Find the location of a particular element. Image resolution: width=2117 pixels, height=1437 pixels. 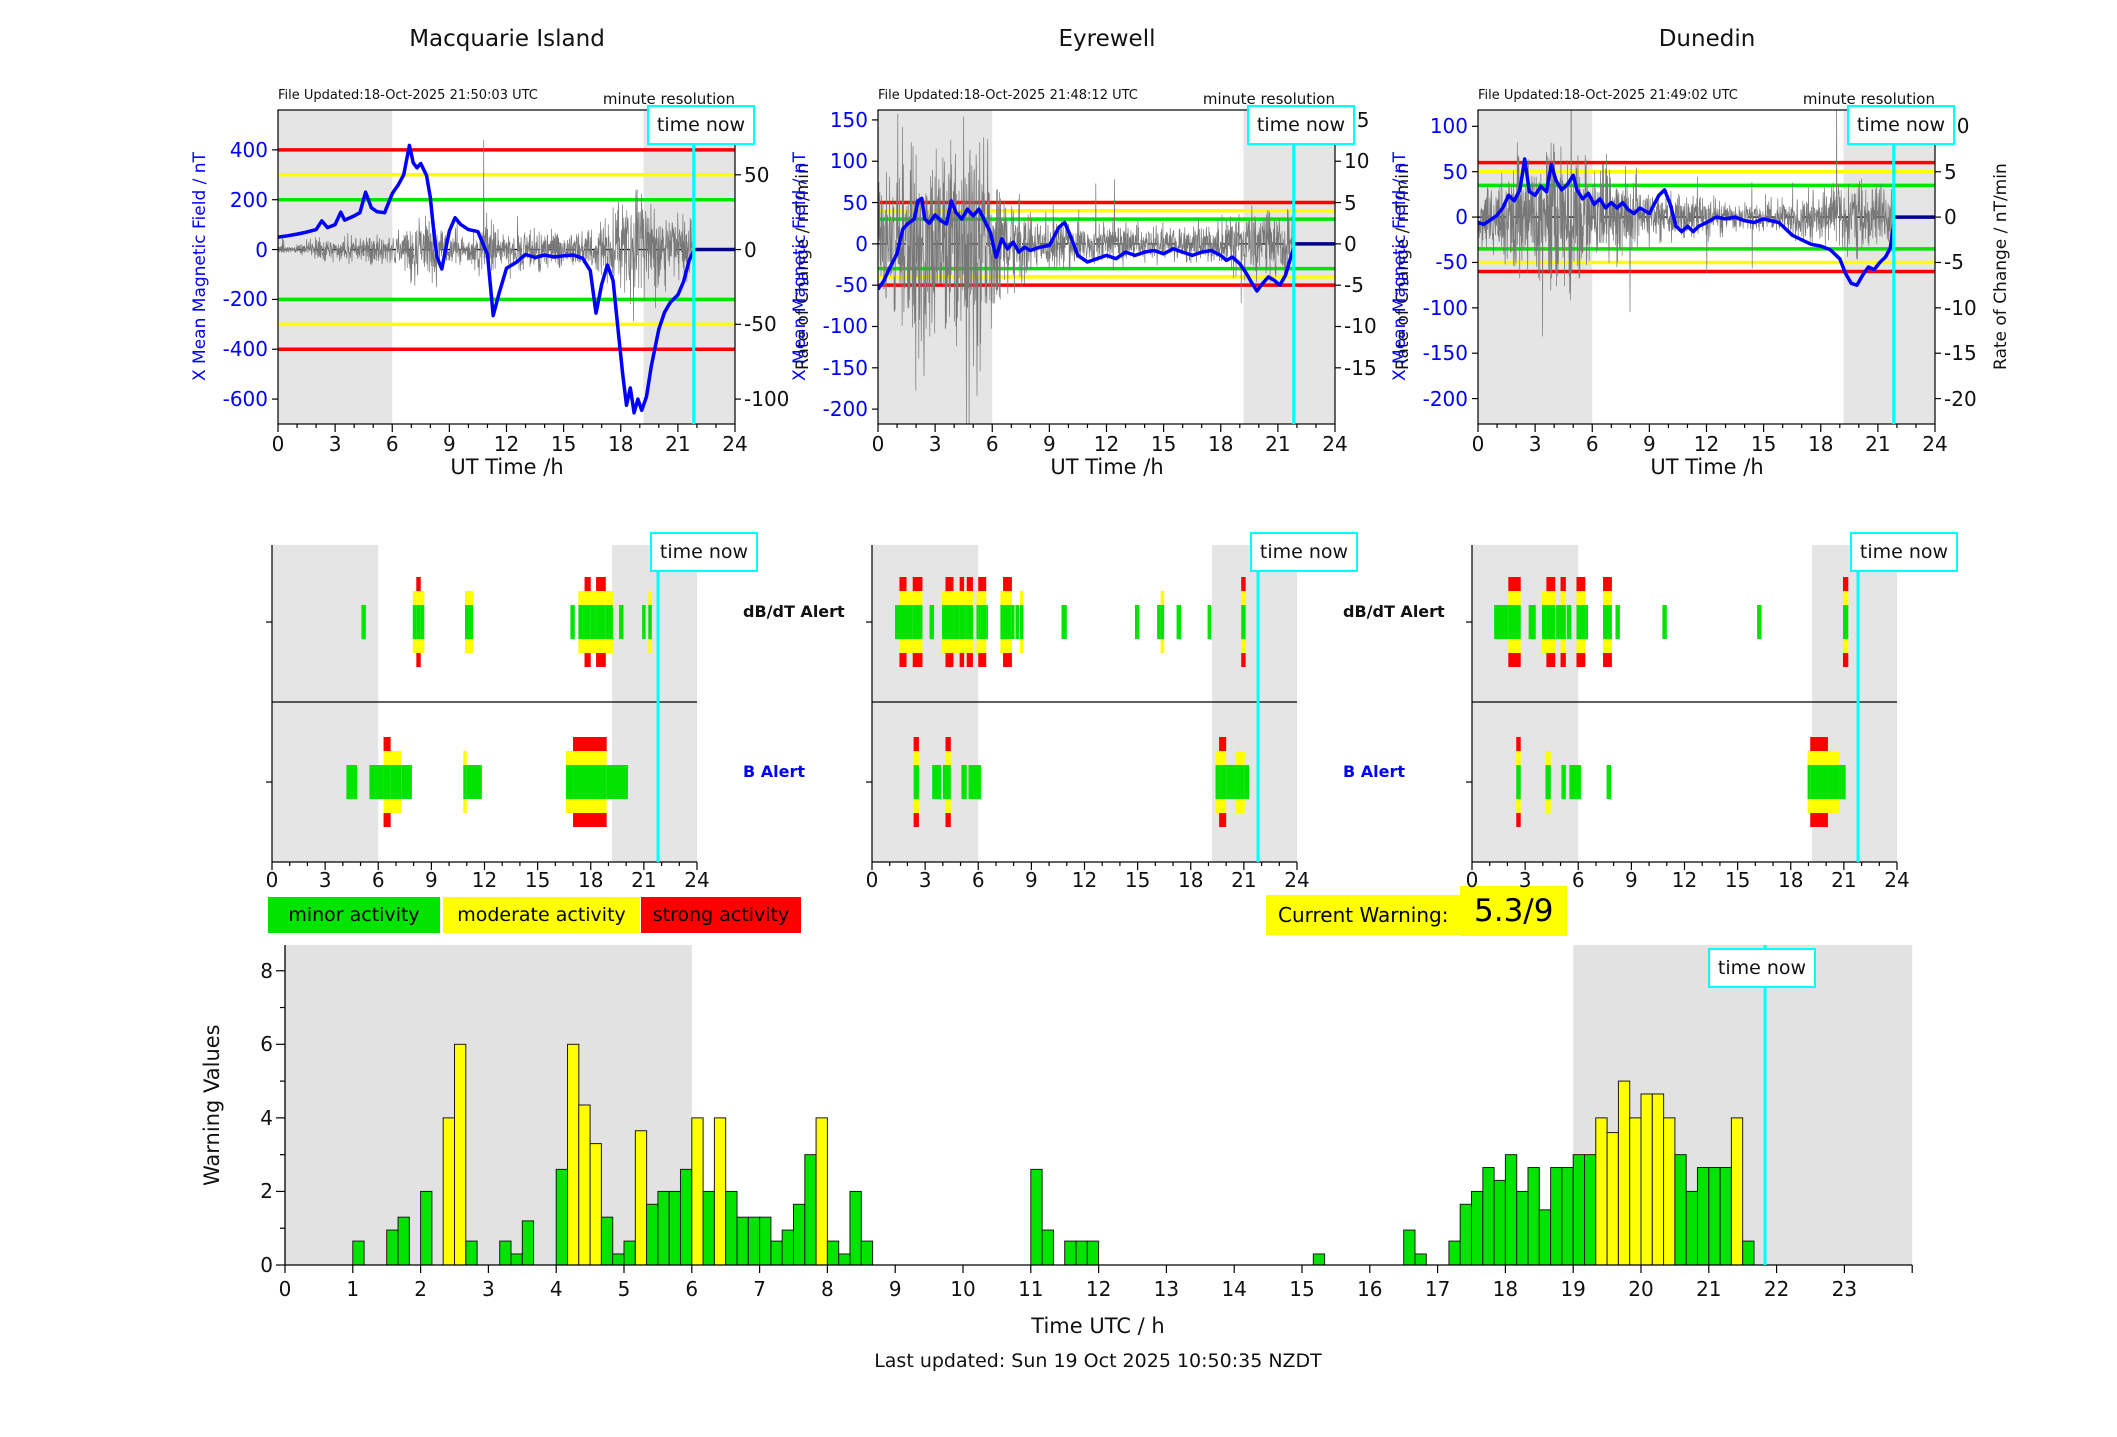

x-tick-label: 21 is located at coordinates (1878, 444).